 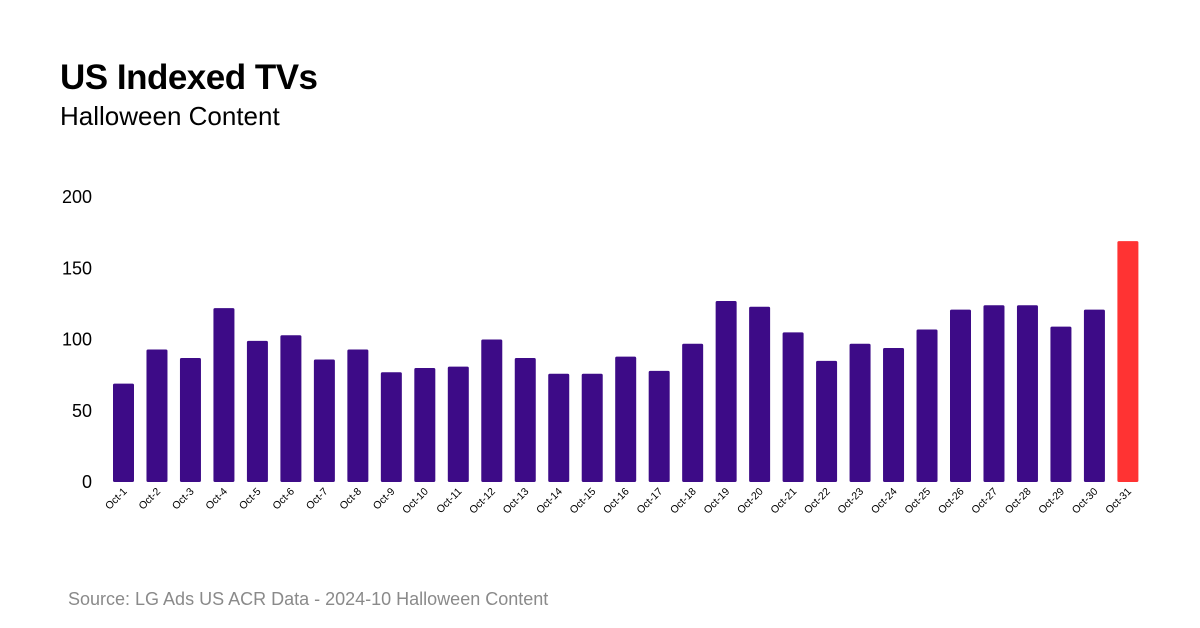 What do you see at coordinates (783, 501) in the screenshot?
I see `x-tick-label: Oct-21` at bounding box center [783, 501].